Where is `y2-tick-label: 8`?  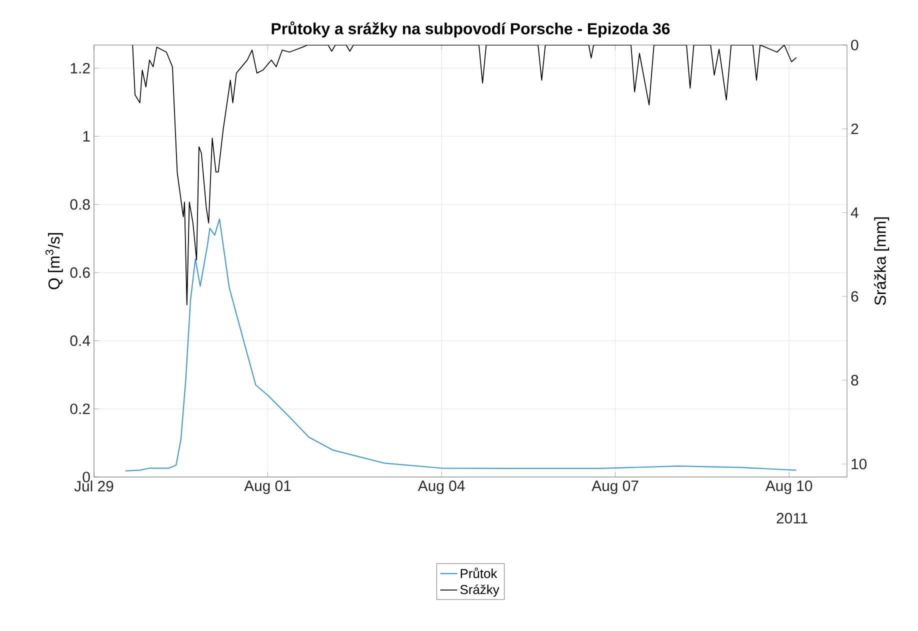
y2-tick-label: 8 is located at coordinates (854, 380).